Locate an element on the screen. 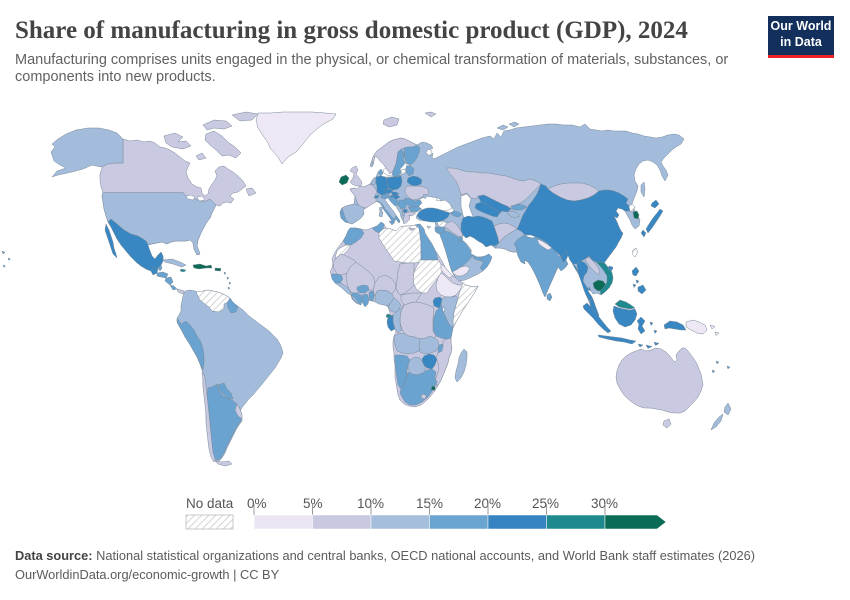 This screenshot has height=600, width=850. svg-text: No data is located at coordinates (210, 503).